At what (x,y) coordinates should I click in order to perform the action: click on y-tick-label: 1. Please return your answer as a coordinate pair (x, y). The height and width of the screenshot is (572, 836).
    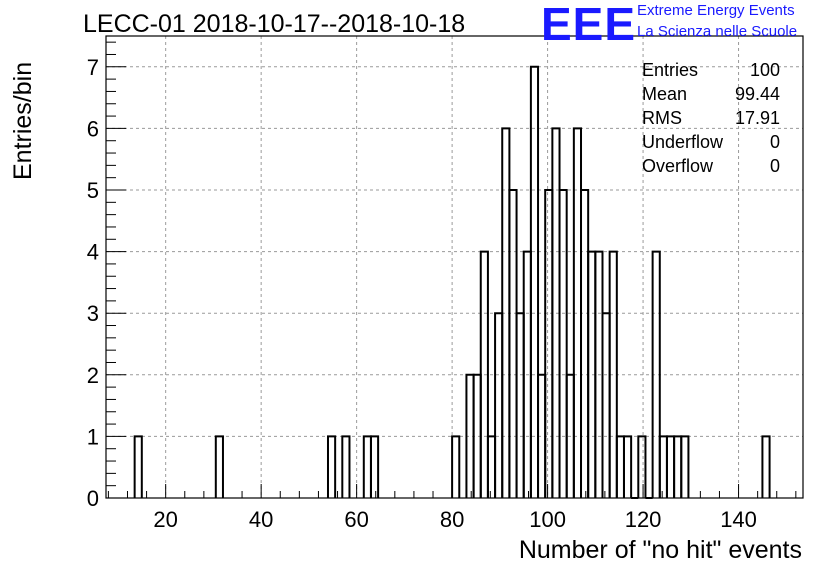
    Looking at the image, I should click on (93, 436).